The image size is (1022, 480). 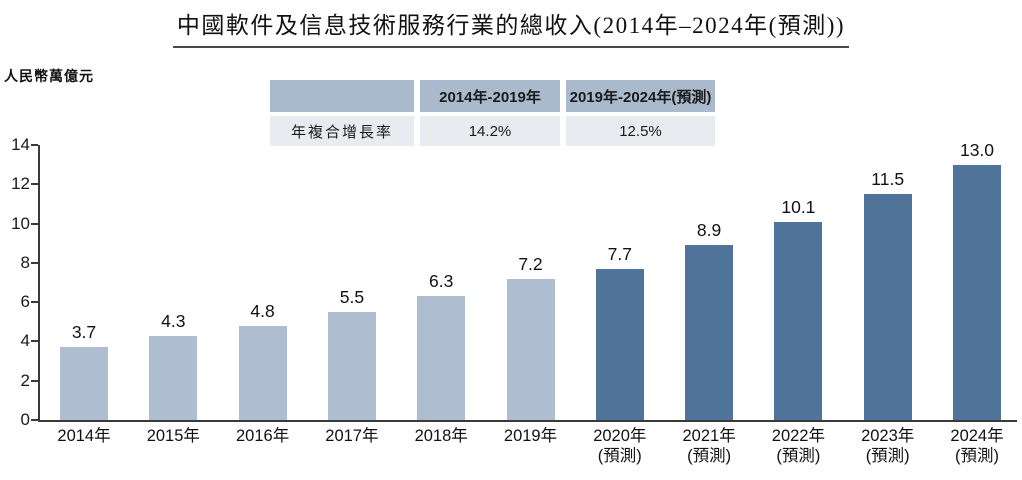 I want to click on x-axis-label-2017年: 2017年, so click(x=352, y=436).